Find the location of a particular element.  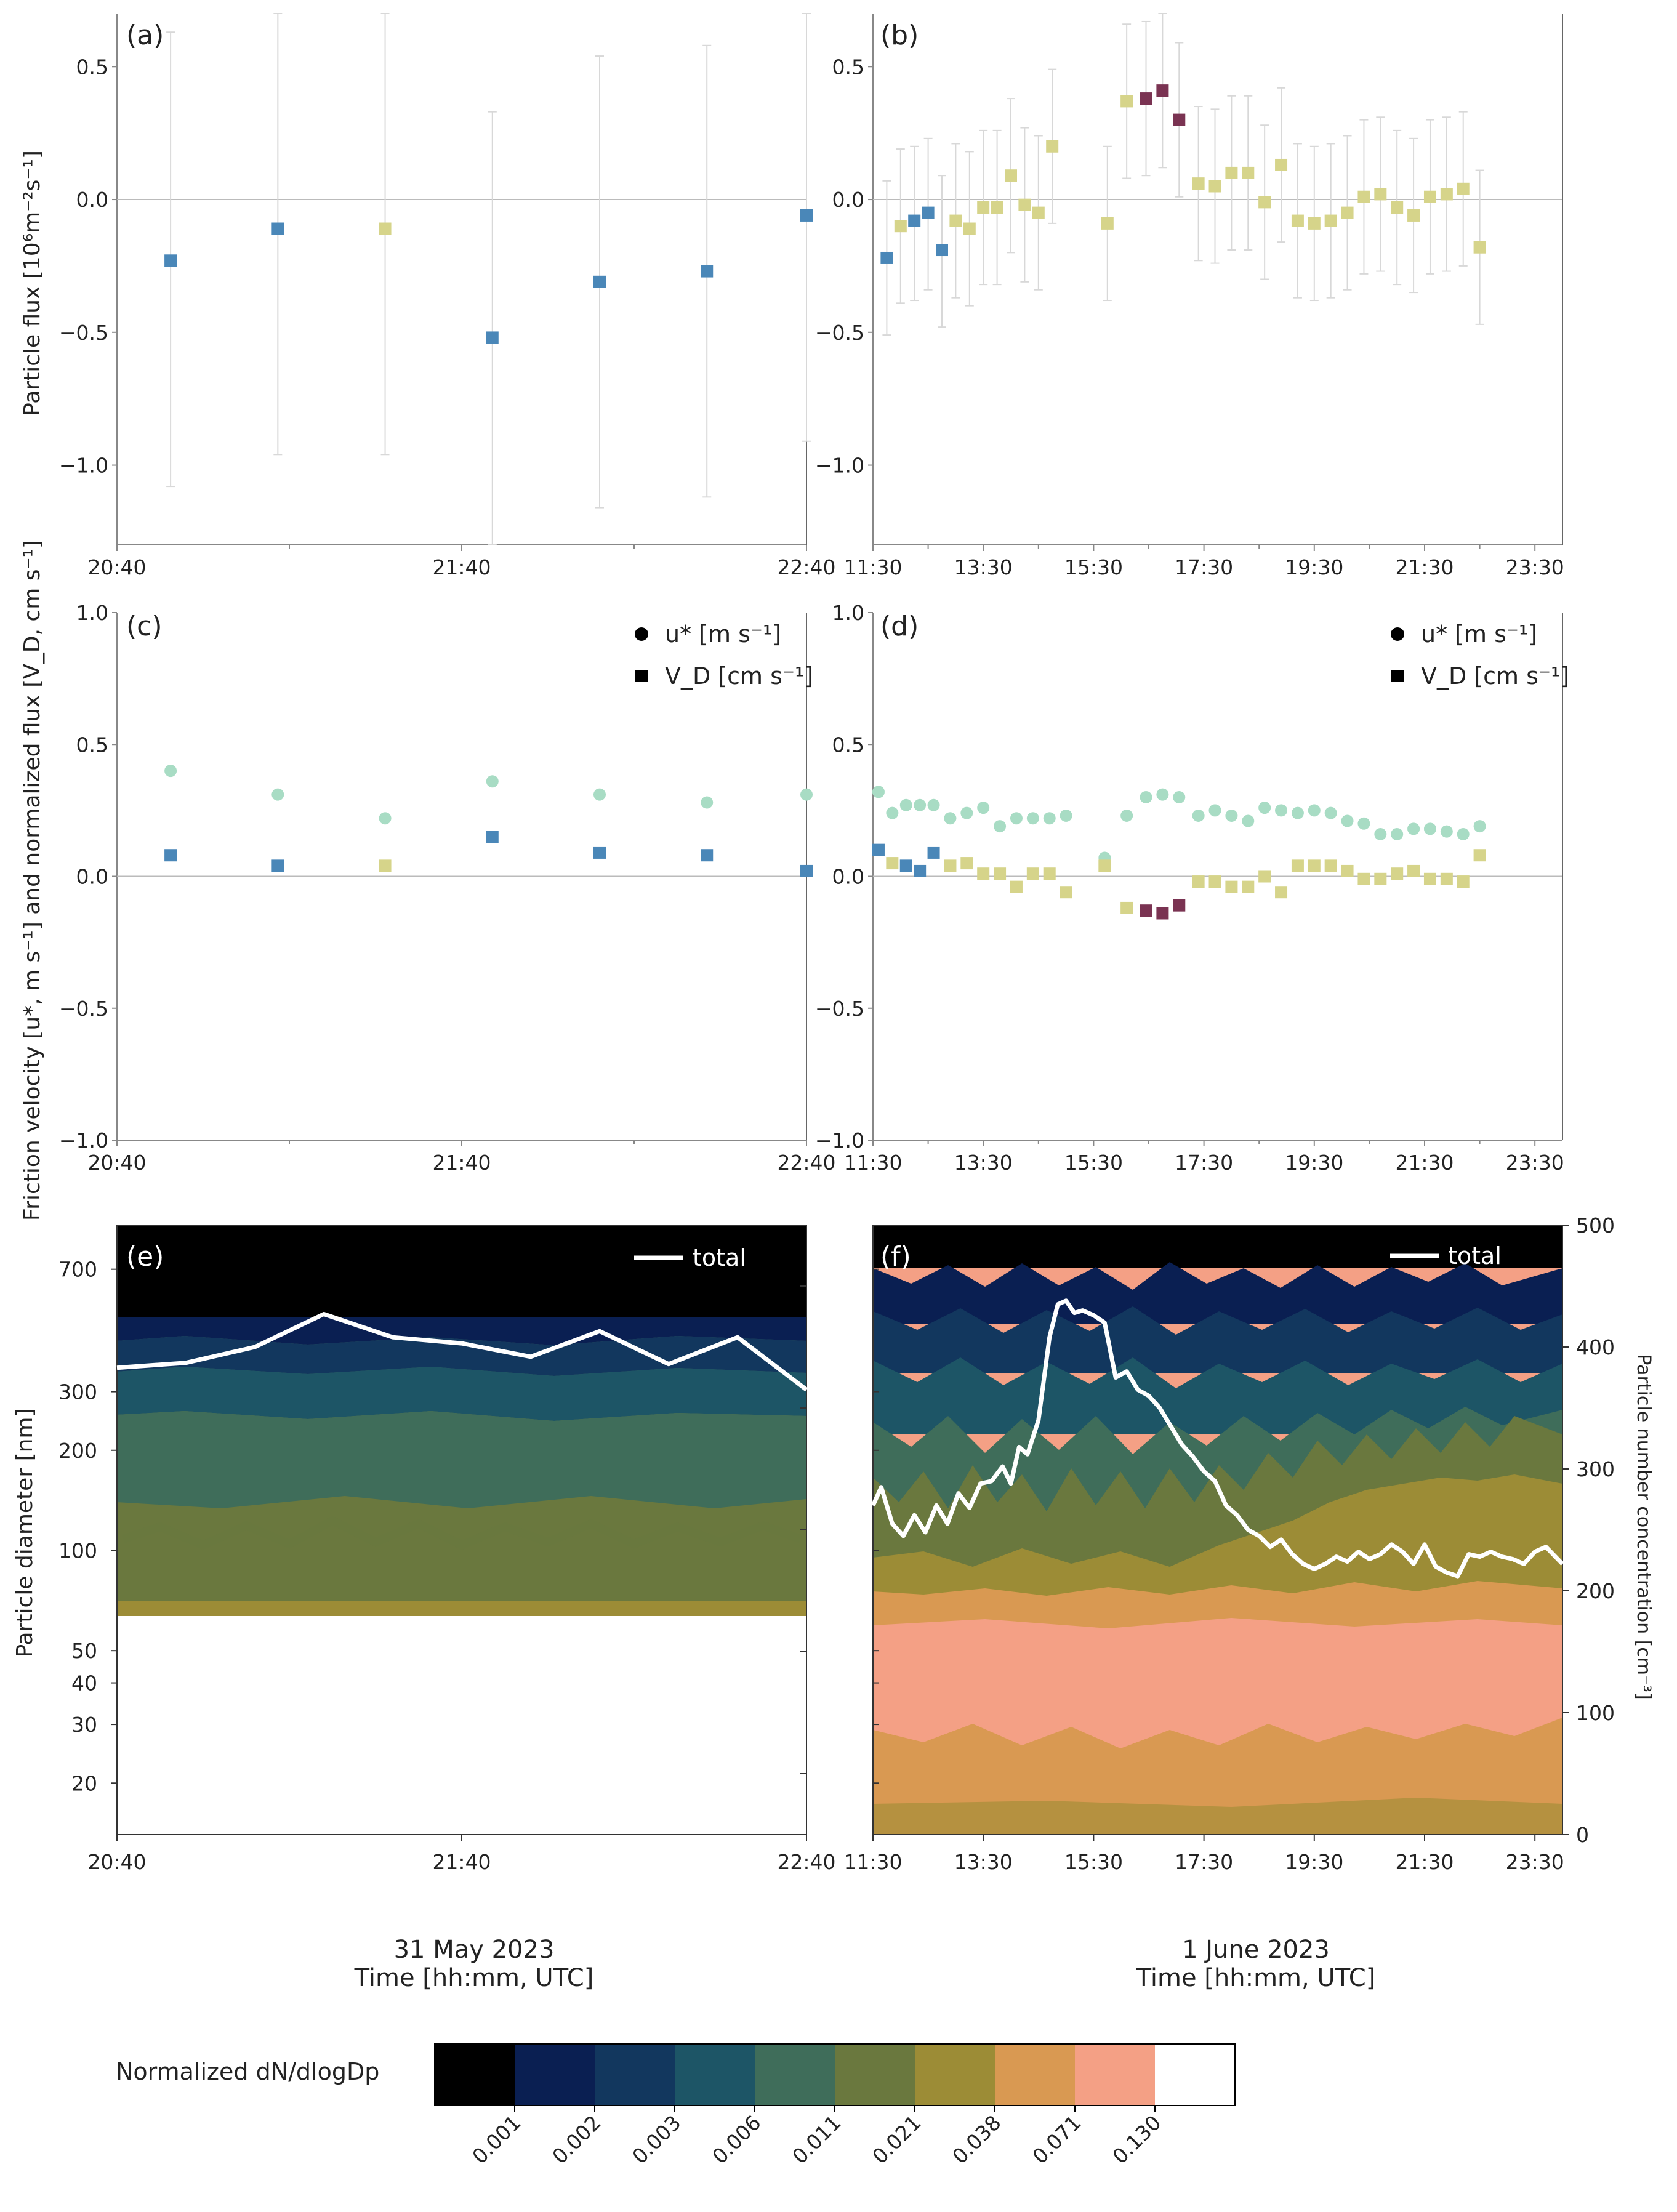

xtick-label-f-6: 23:30 is located at coordinates (1535, 1862).